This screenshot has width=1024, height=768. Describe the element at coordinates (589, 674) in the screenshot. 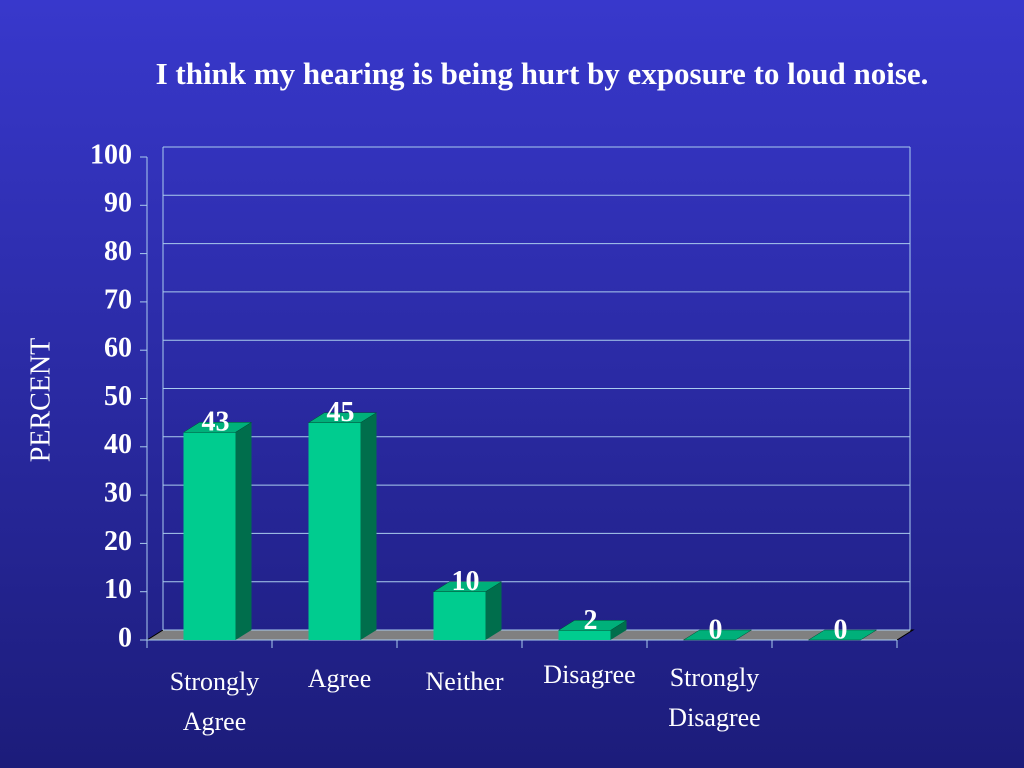

I see `x-tick-label: Disagree` at that location.